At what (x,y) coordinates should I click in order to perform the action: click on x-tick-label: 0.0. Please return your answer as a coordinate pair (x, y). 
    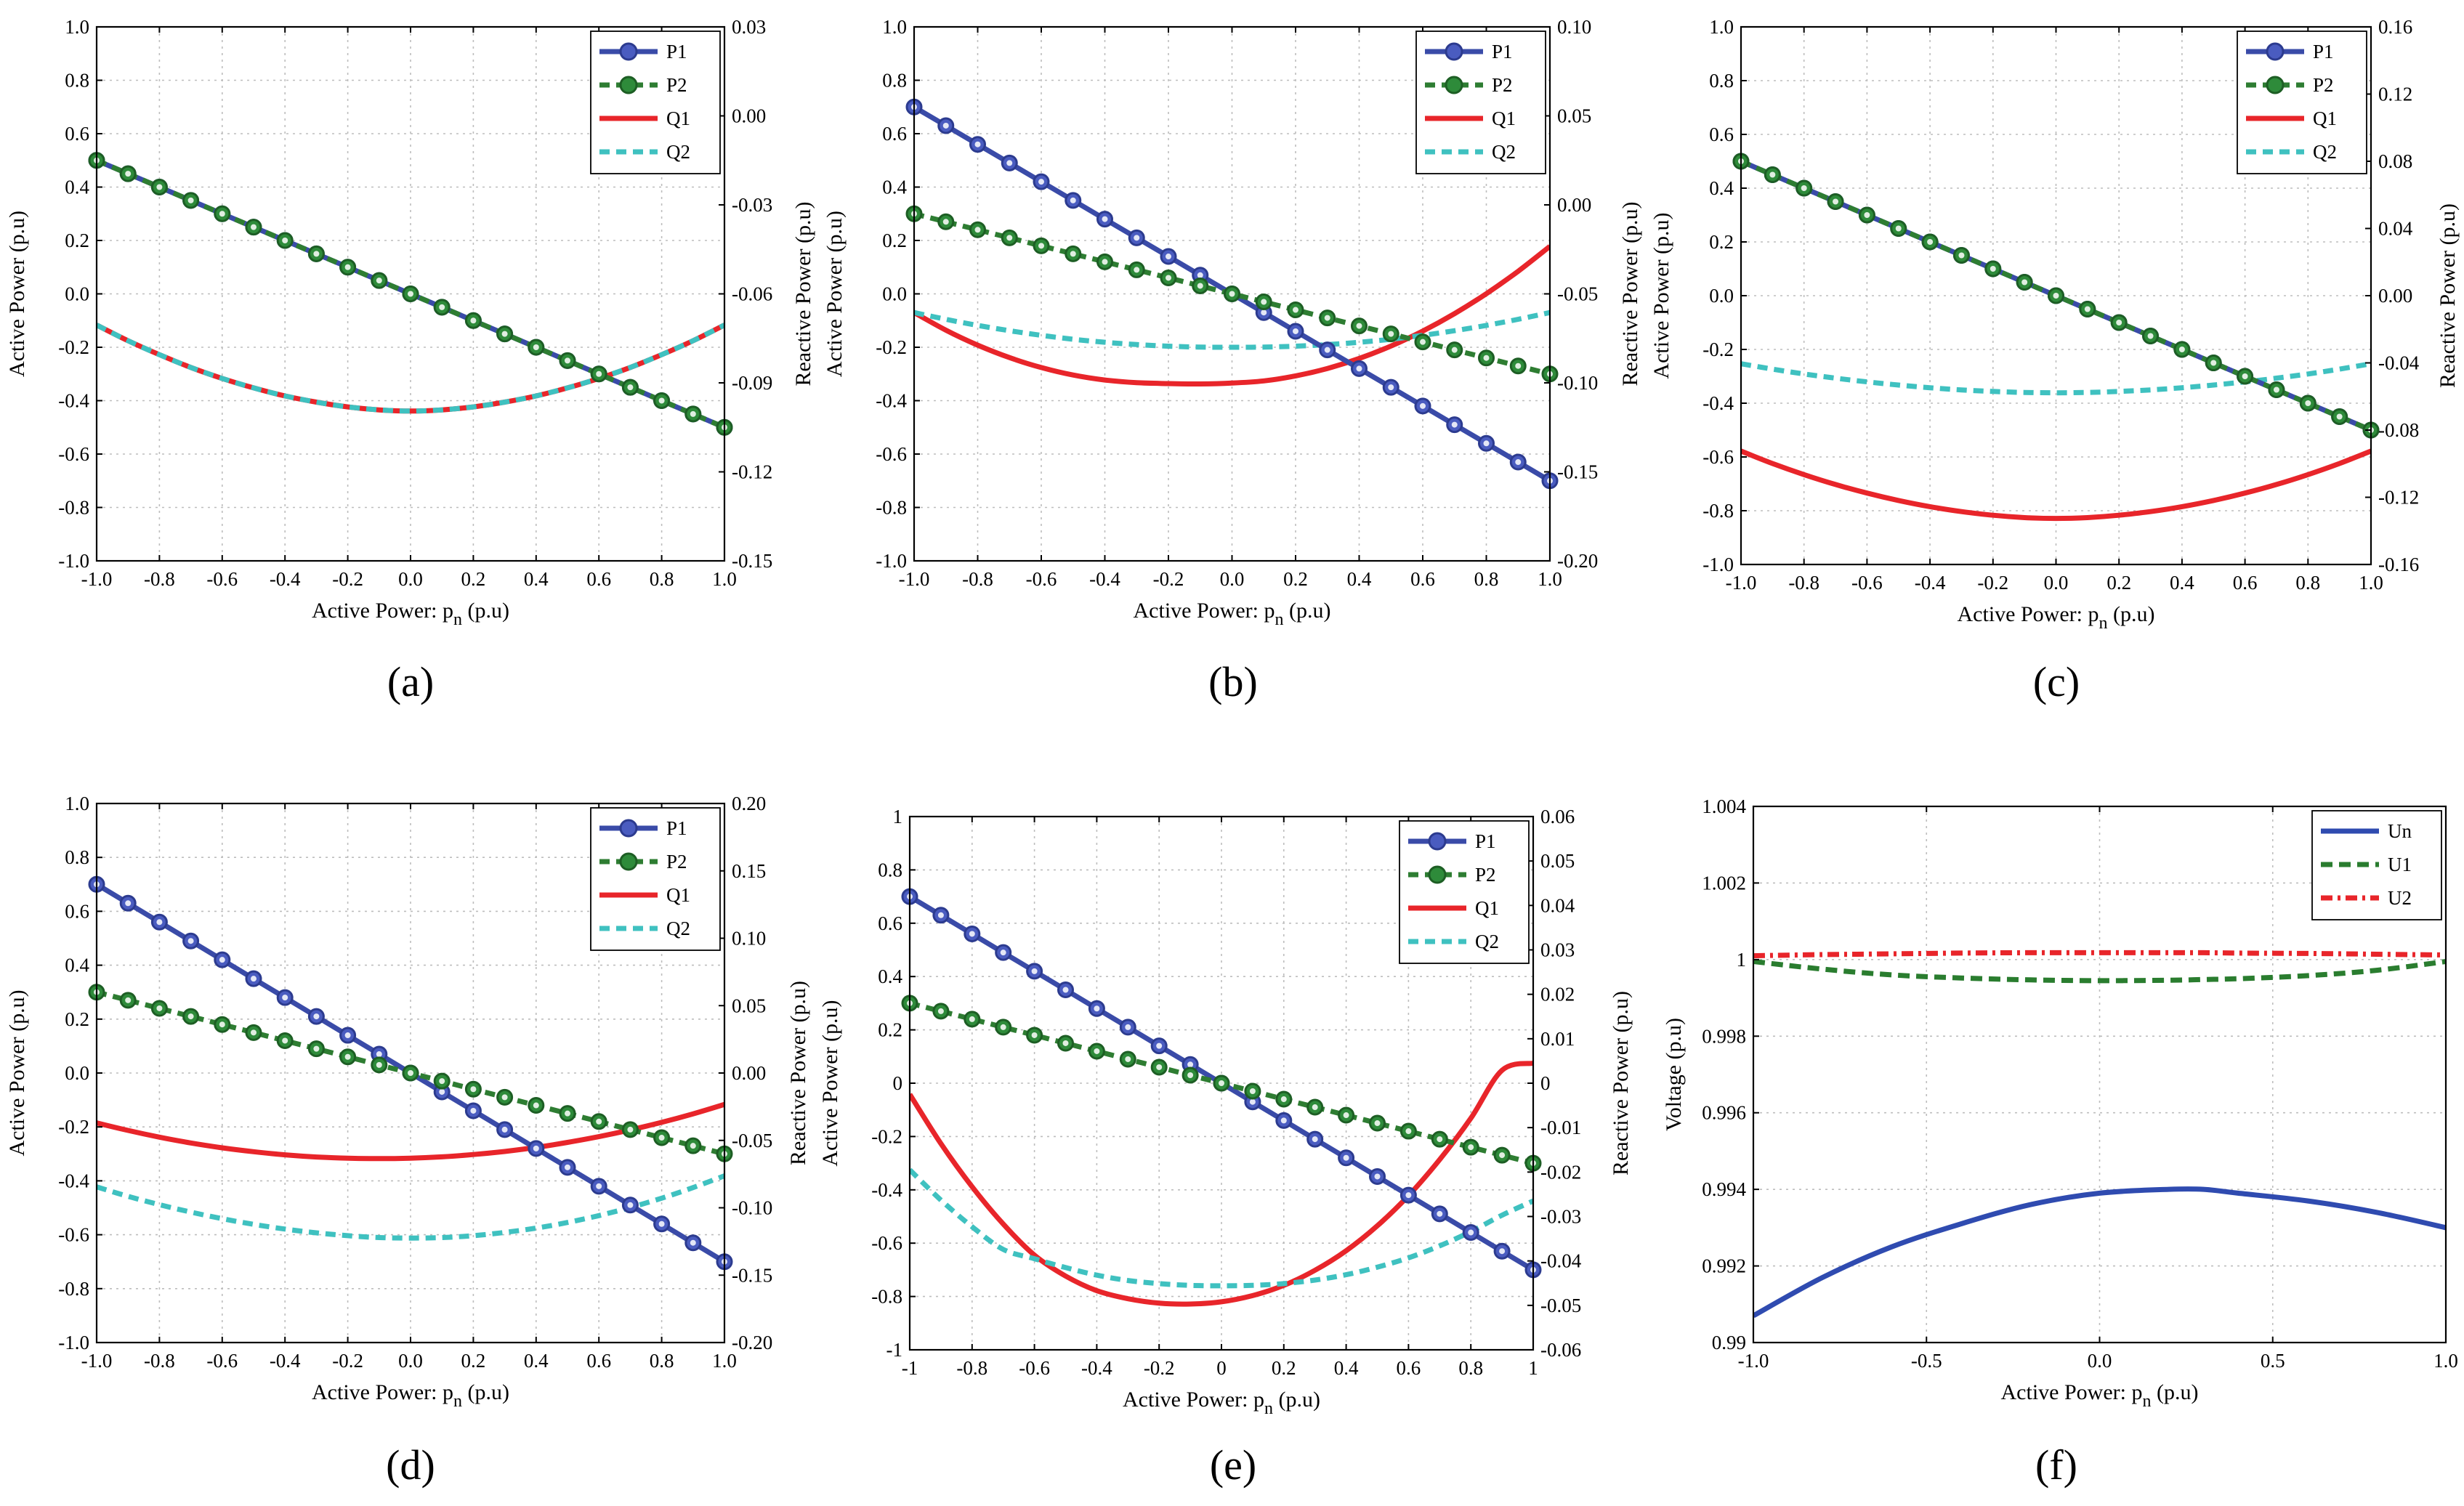
    Looking at the image, I should click on (411, 579).